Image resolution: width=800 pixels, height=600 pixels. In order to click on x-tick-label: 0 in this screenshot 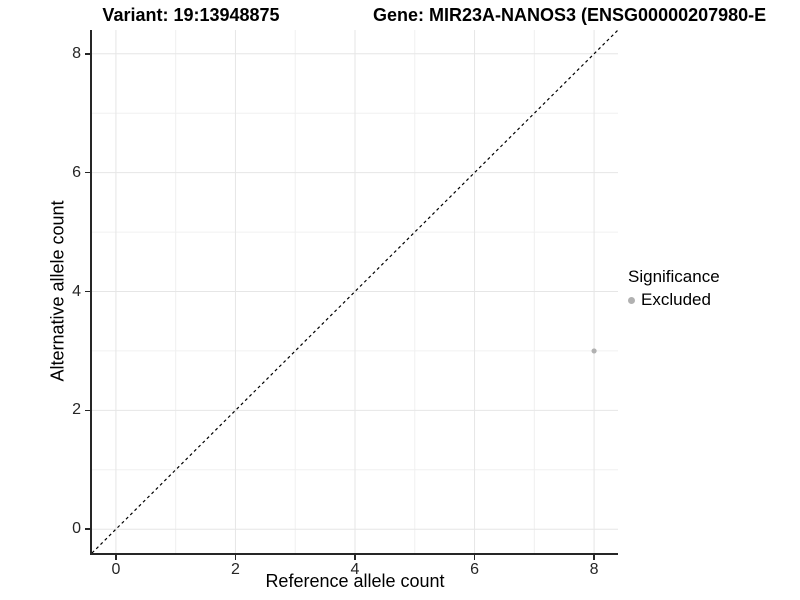, I will do `click(116, 569)`.